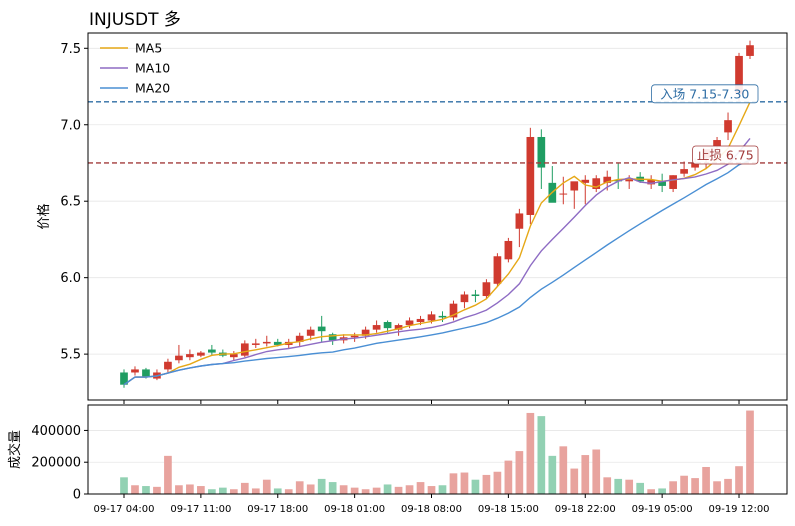 The image size is (795, 526). What do you see at coordinates (738, 509) in the screenshot?
I see `x-tick-label: 09-19 12:00` at bounding box center [738, 509].